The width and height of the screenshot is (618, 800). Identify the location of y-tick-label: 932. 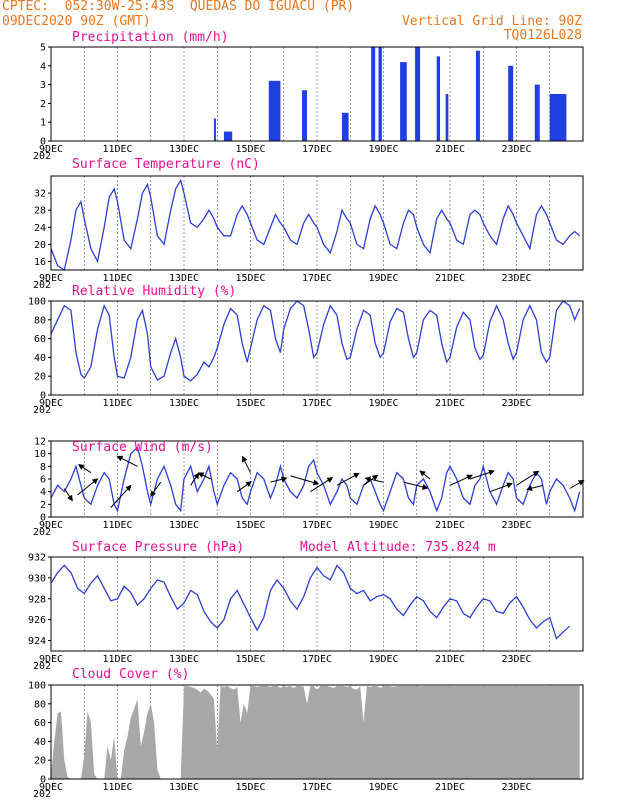
(37, 558).